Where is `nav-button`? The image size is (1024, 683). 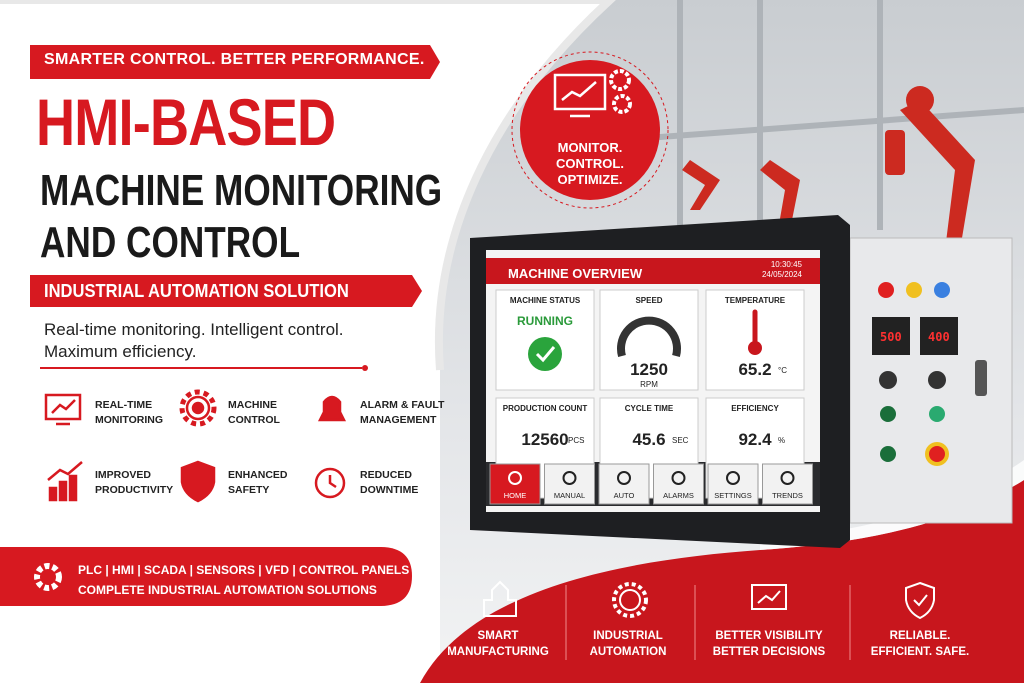 nav-button is located at coordinates (515, 484).